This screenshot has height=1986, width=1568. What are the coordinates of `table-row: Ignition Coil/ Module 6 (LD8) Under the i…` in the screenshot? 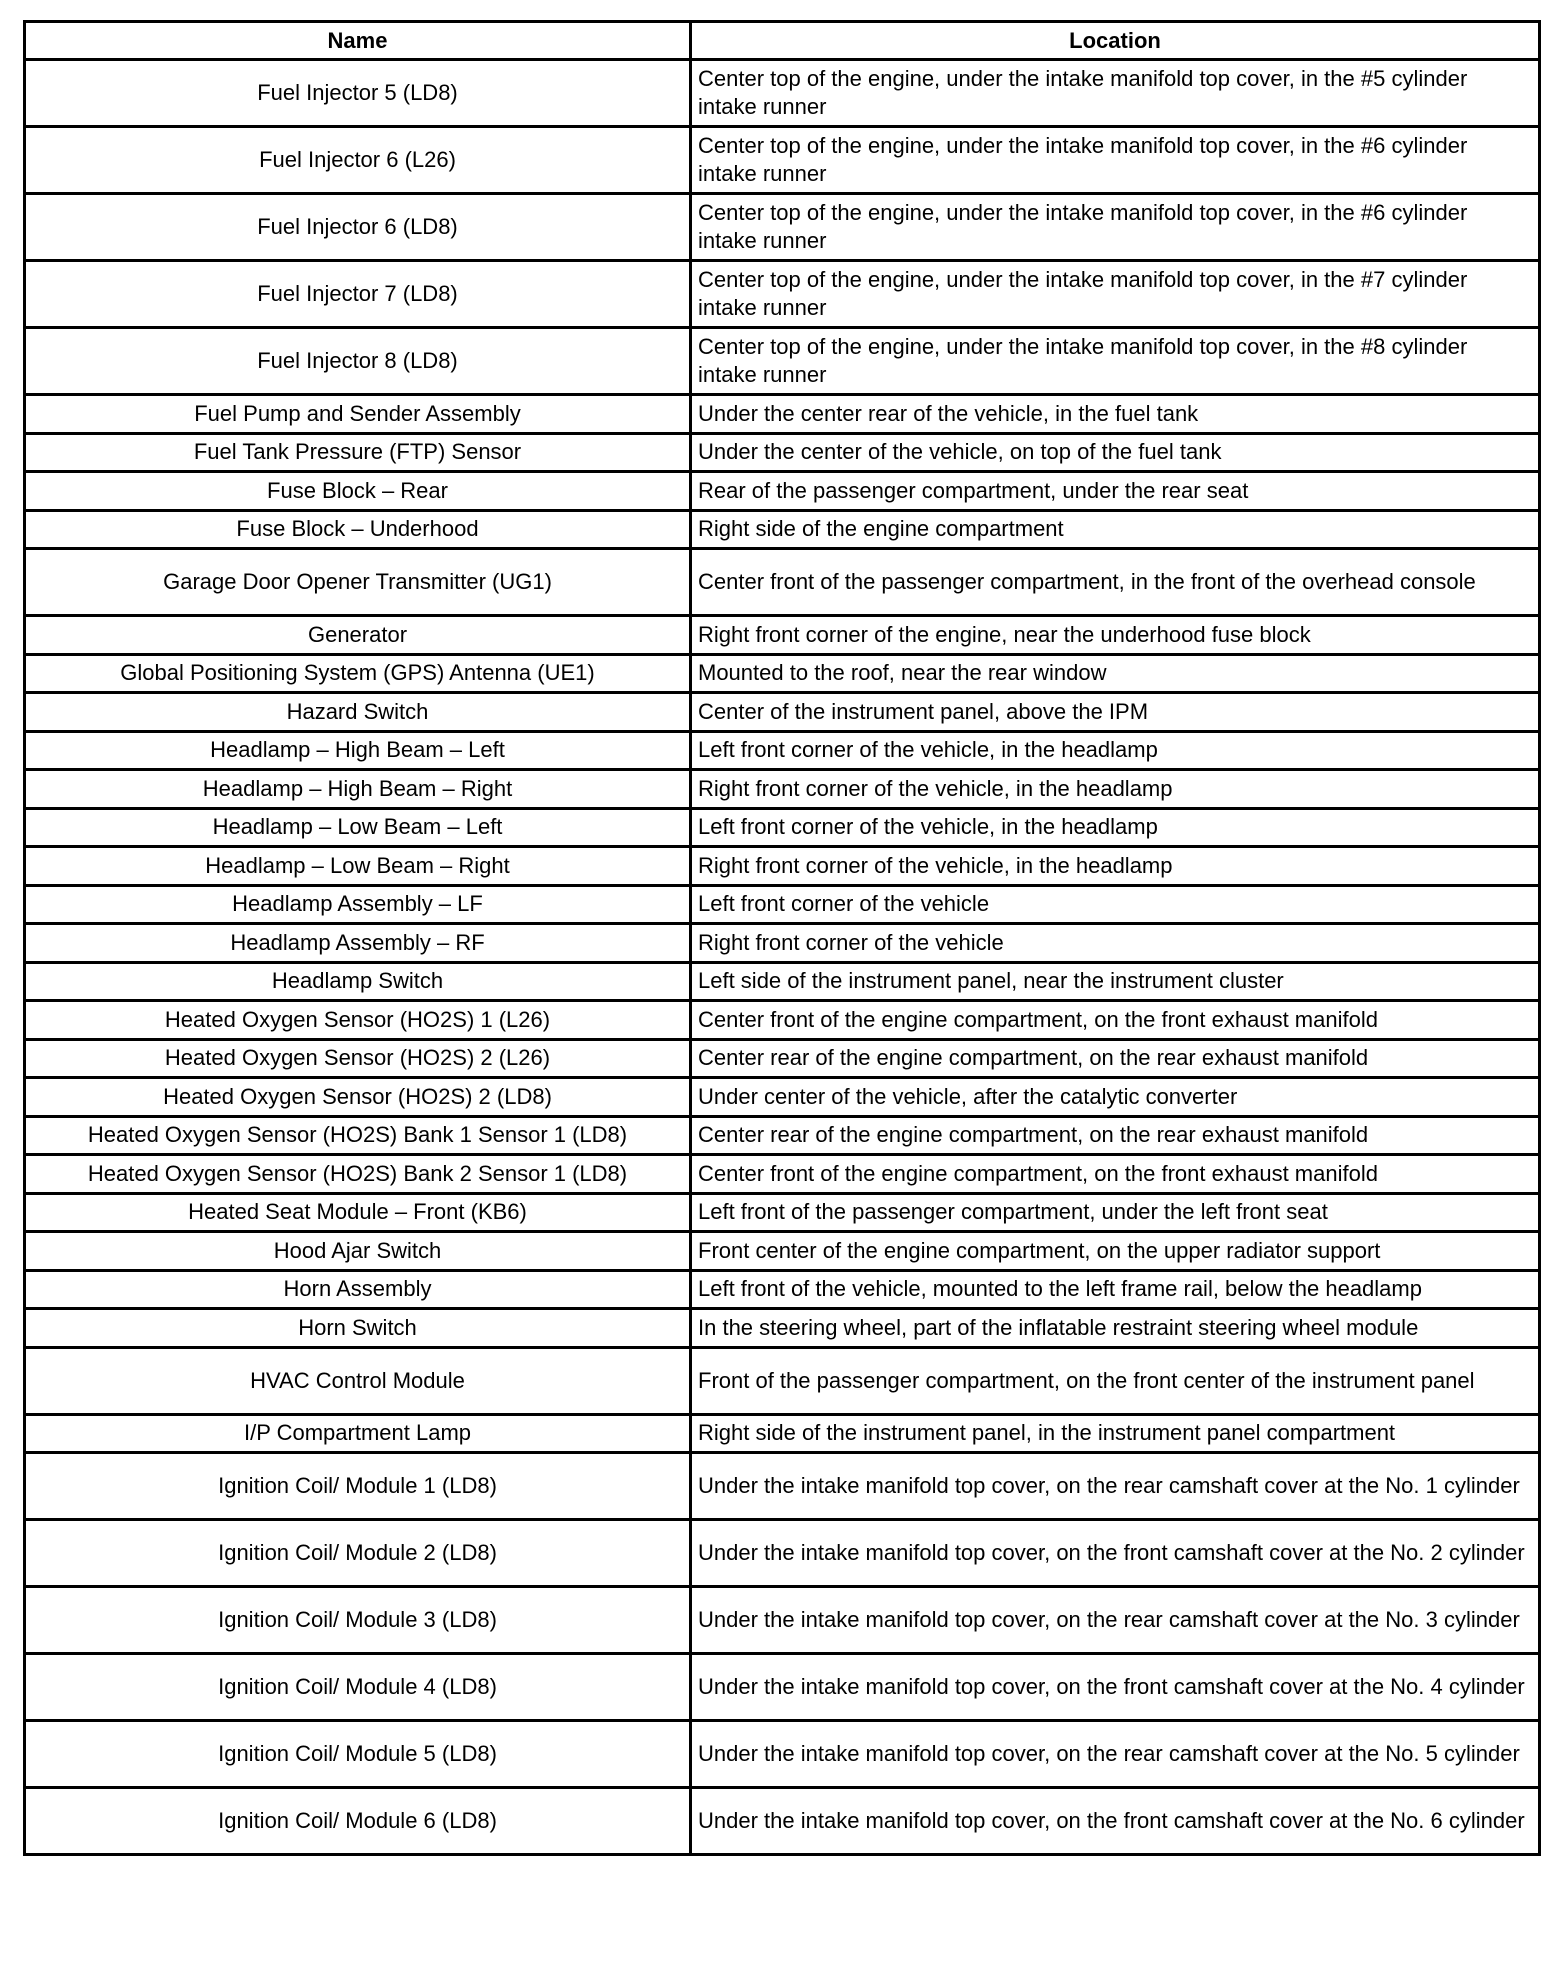 It's located at (782, 1821).